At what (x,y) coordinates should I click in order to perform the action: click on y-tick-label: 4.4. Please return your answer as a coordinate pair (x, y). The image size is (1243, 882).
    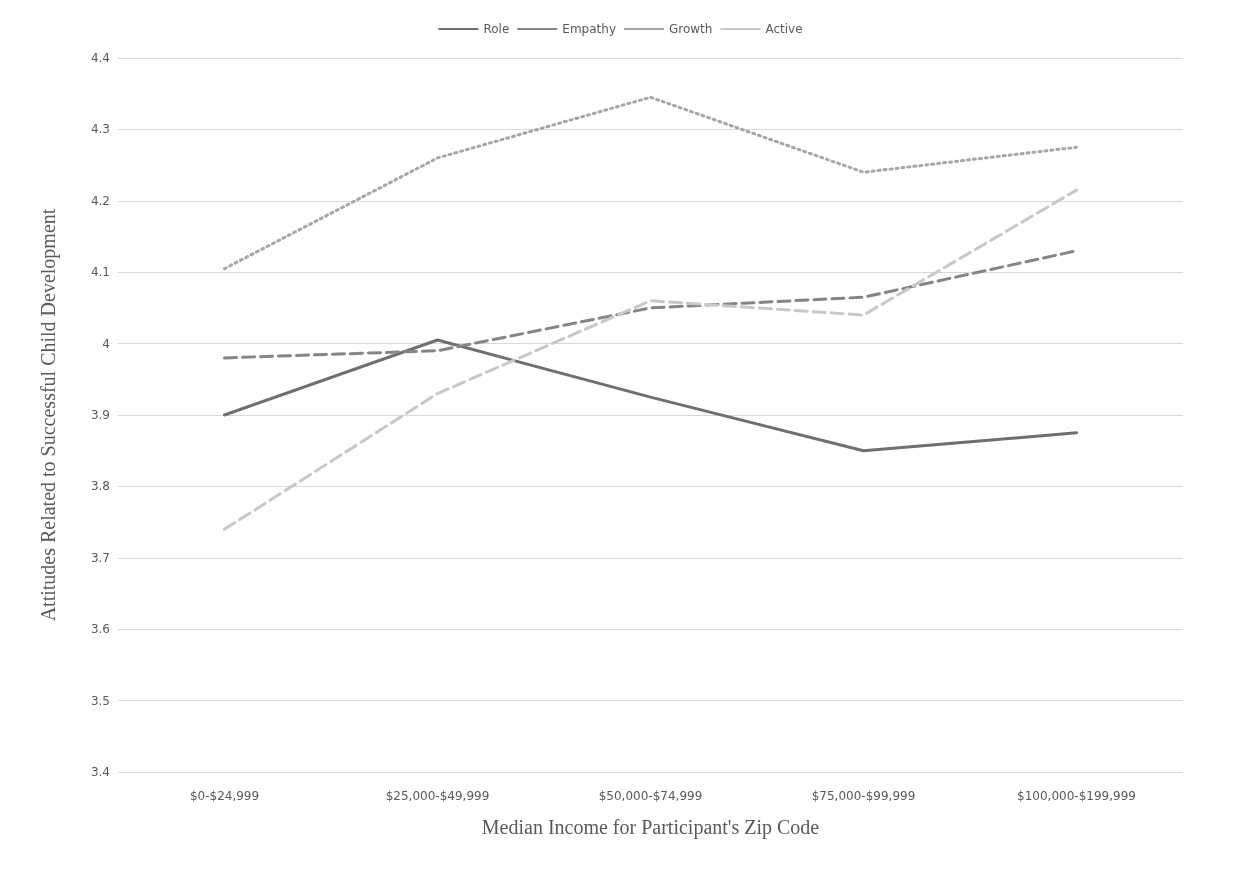
    Looking at the image, I should click on (100, 58).